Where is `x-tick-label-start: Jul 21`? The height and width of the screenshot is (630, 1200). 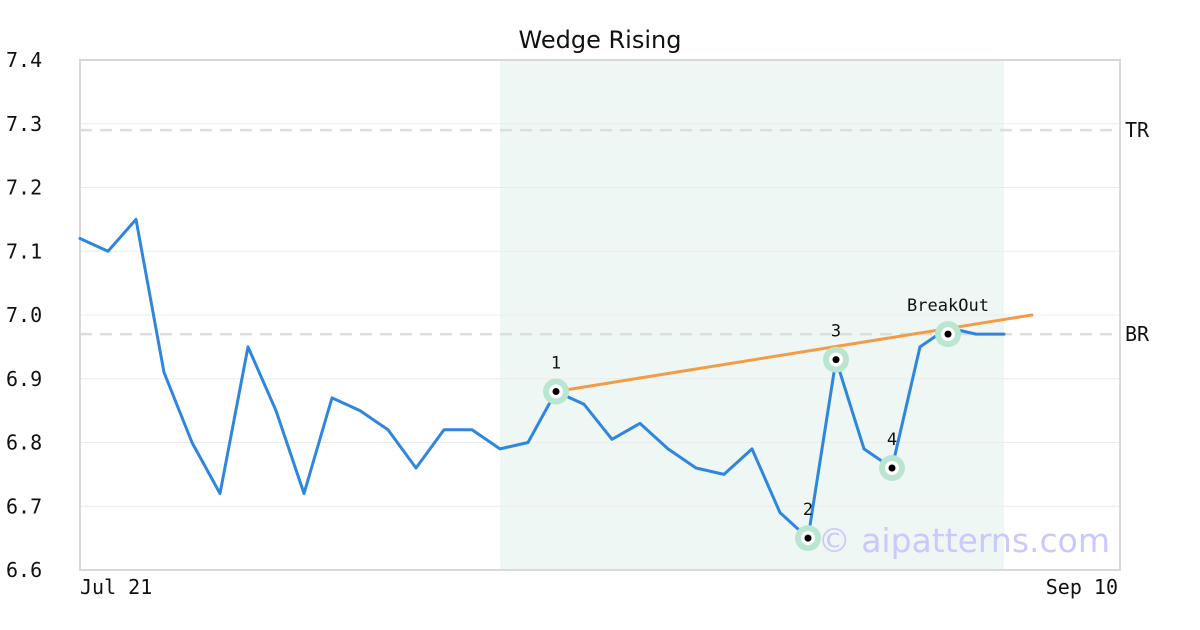
x-tick-label-start: Jul 21 is located at coordinates (116, 587).